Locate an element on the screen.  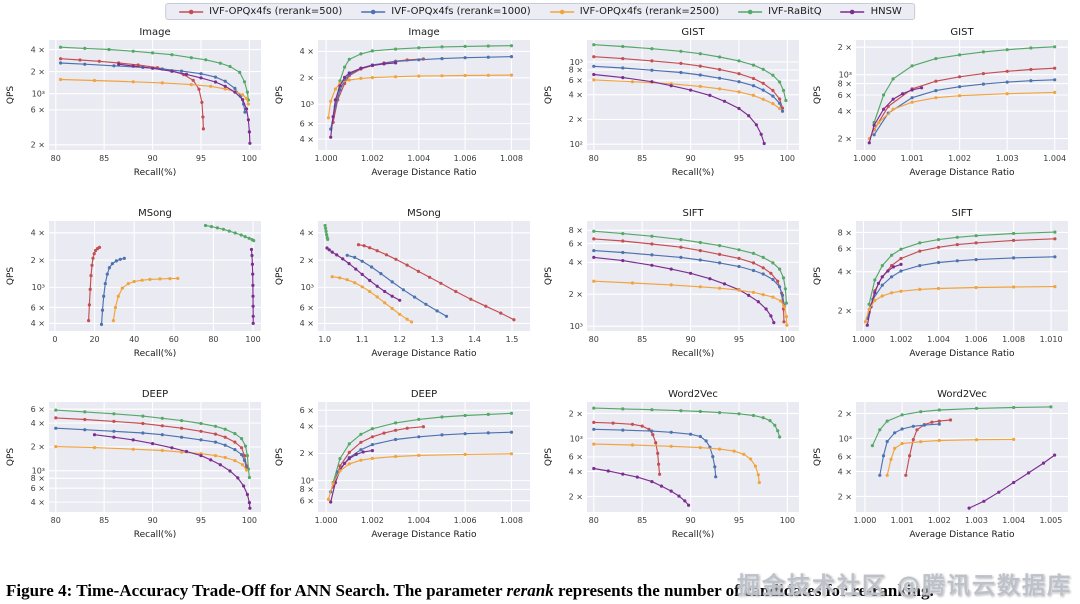
x-tick-label: 1.006 is located at coordinates (976, 339).